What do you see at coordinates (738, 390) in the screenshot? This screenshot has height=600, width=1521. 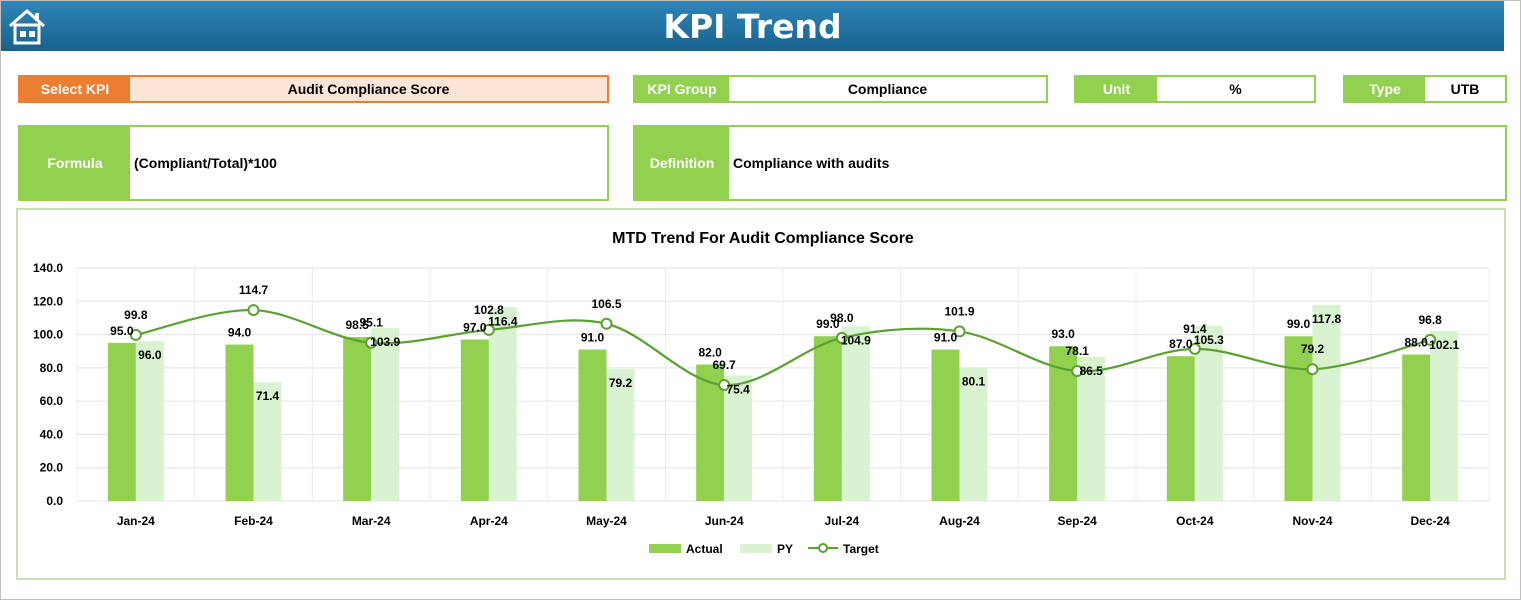 I see `data-label-py: 75.4` at bounding box center [738, 390].